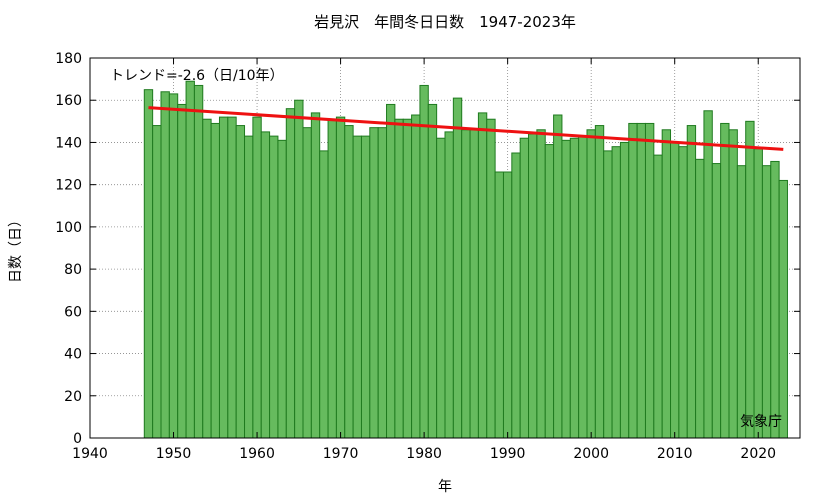 The height and width of the screenshot is (498, 833). Describe the element at coordinates (574, 288) in the screenshot. I see `bar-1998` at that location.